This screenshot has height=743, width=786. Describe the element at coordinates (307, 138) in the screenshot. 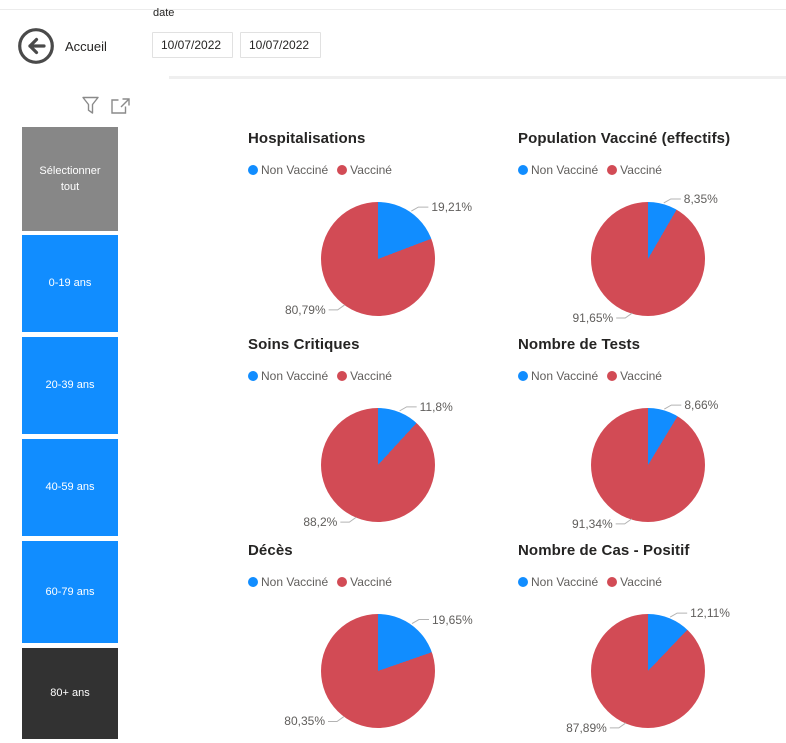

I see `chart-title: Hospitalisations` at that location.